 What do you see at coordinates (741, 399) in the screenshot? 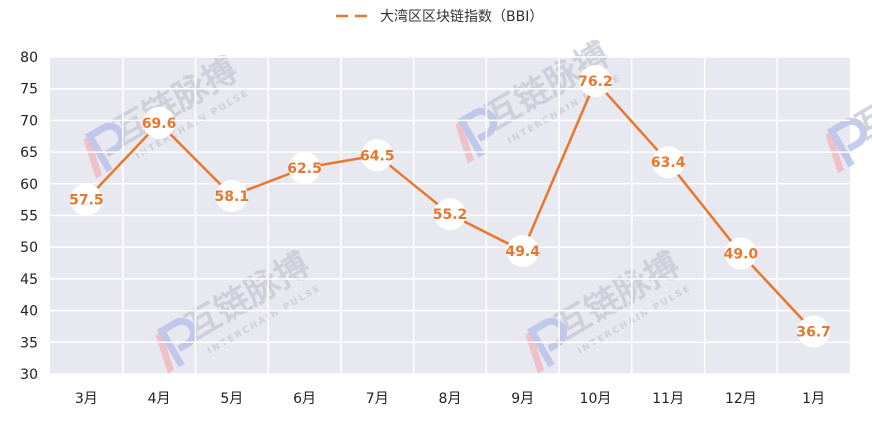
I see `x-tick-label: 12月` at bounding box center [741, 399].